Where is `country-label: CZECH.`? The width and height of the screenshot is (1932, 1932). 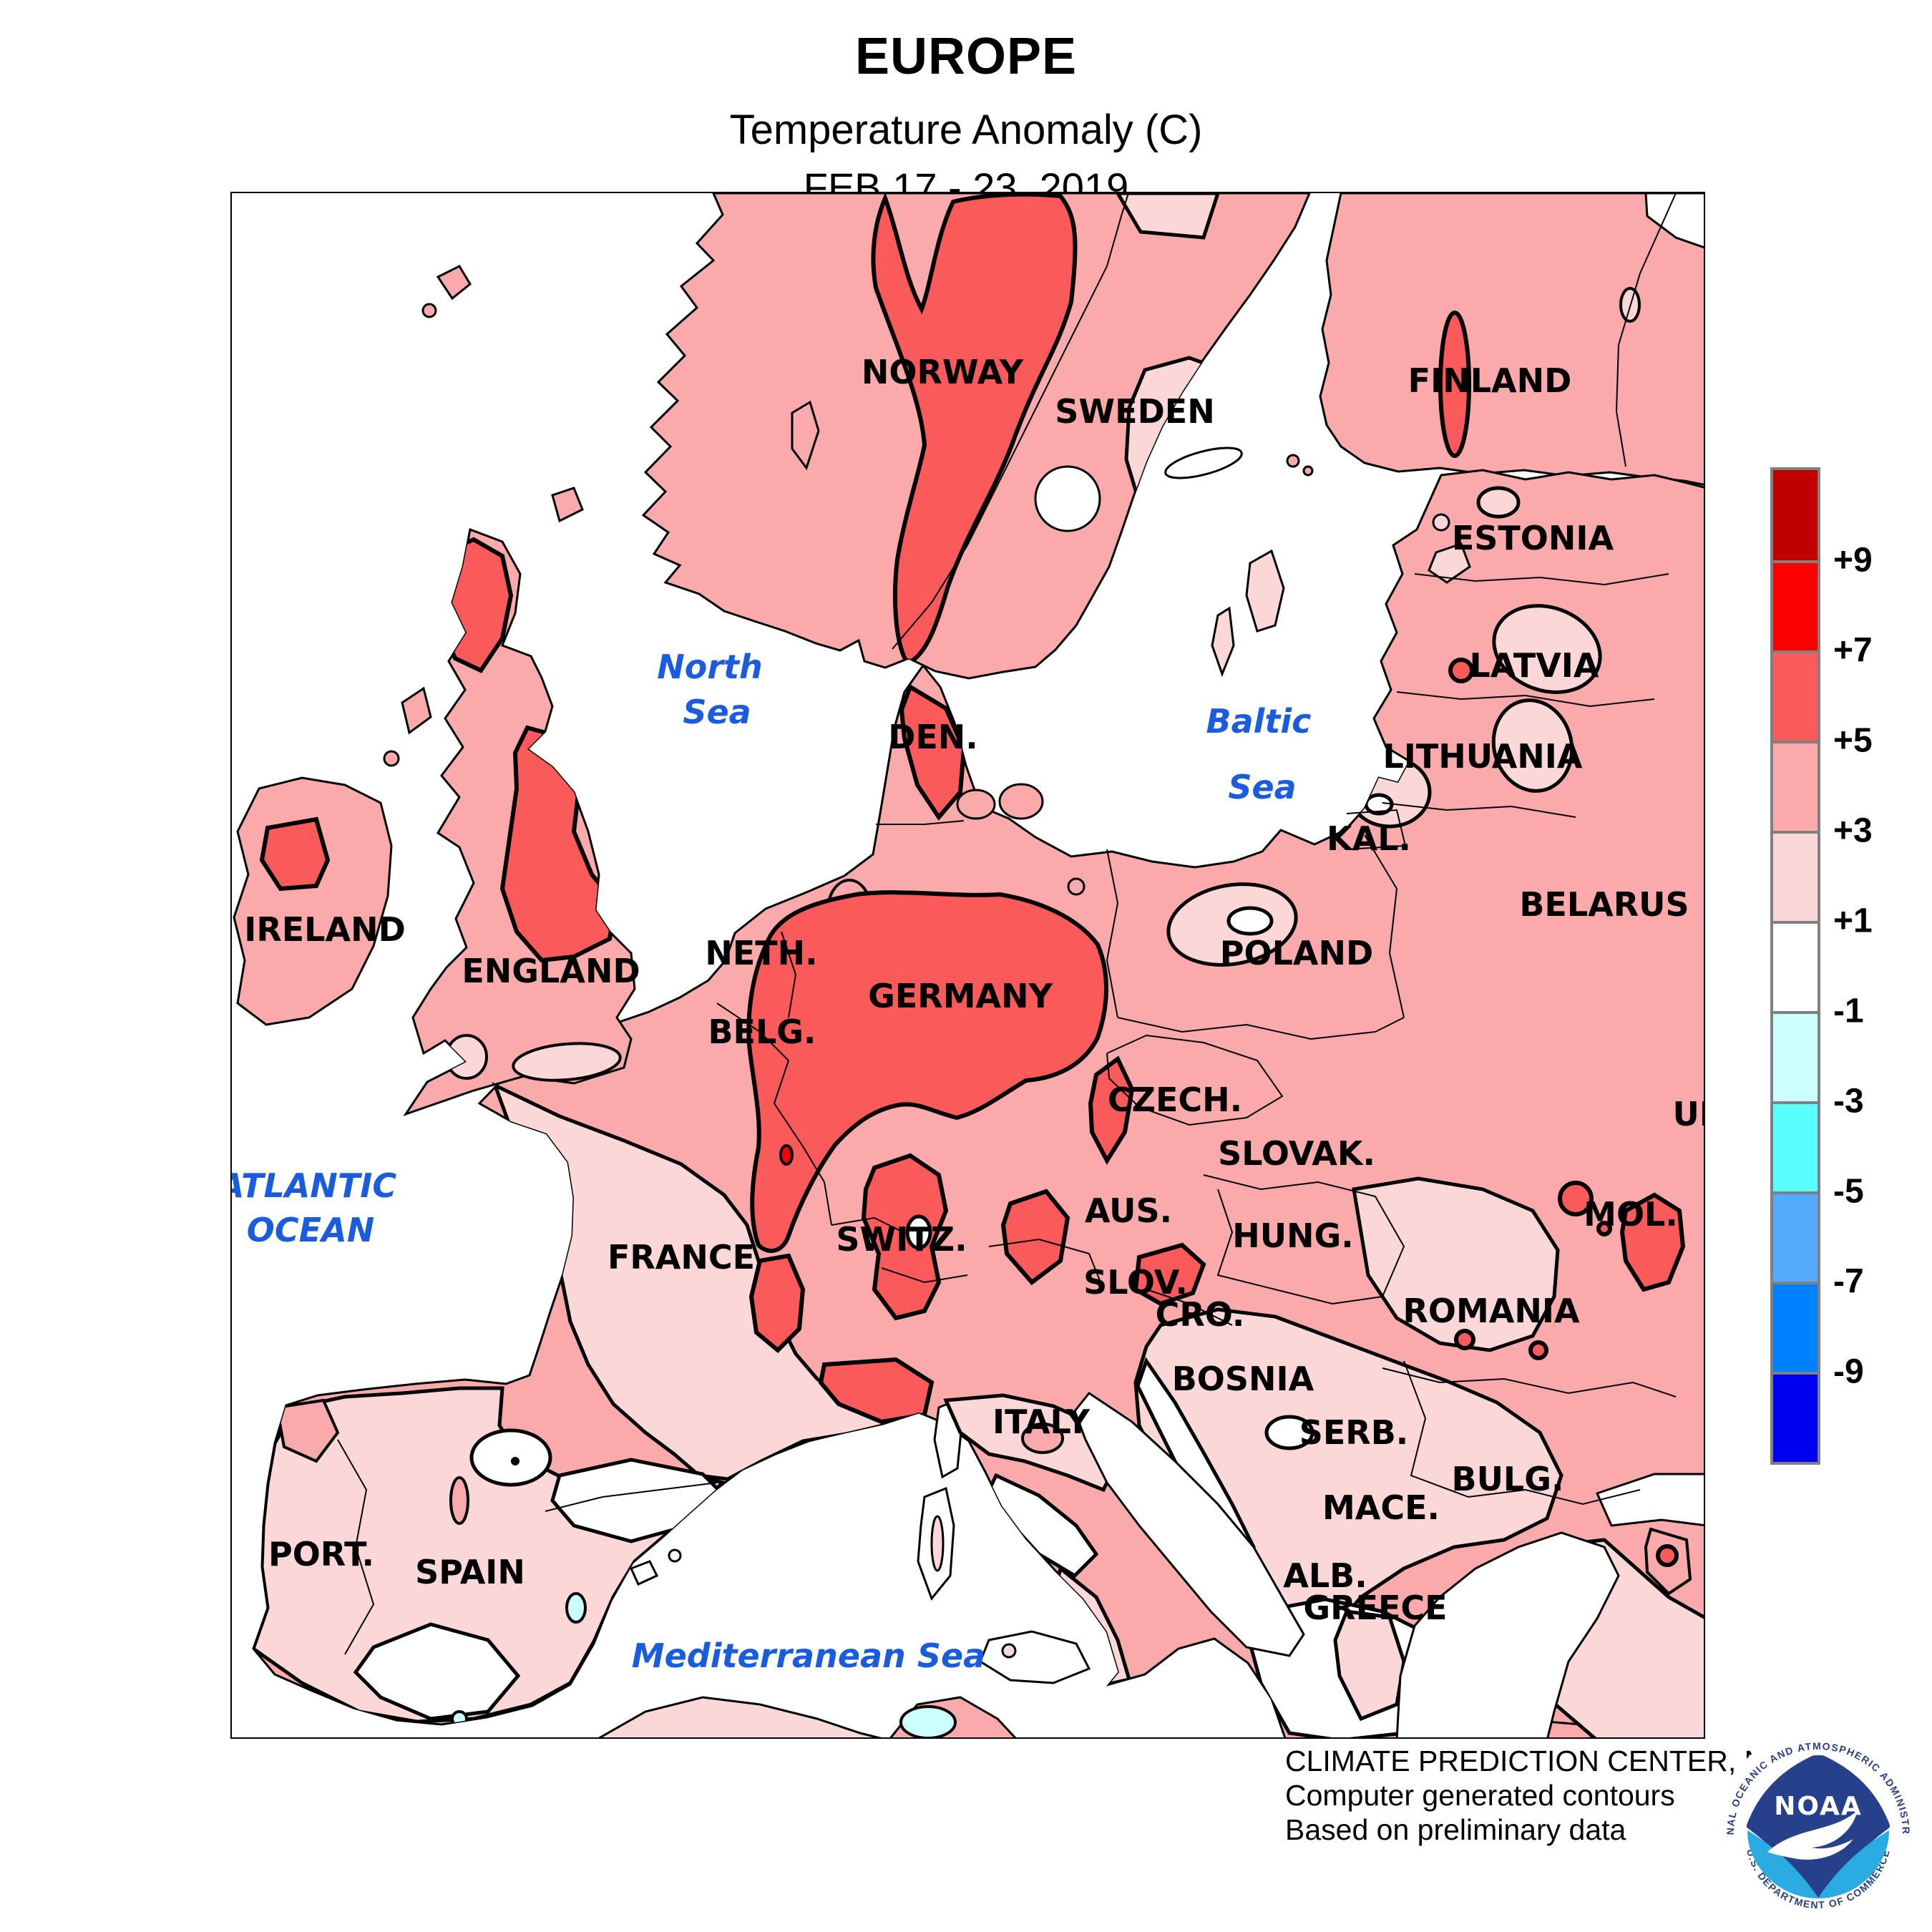 country-label: CZECH. is located at coordinates (1175, 1099).